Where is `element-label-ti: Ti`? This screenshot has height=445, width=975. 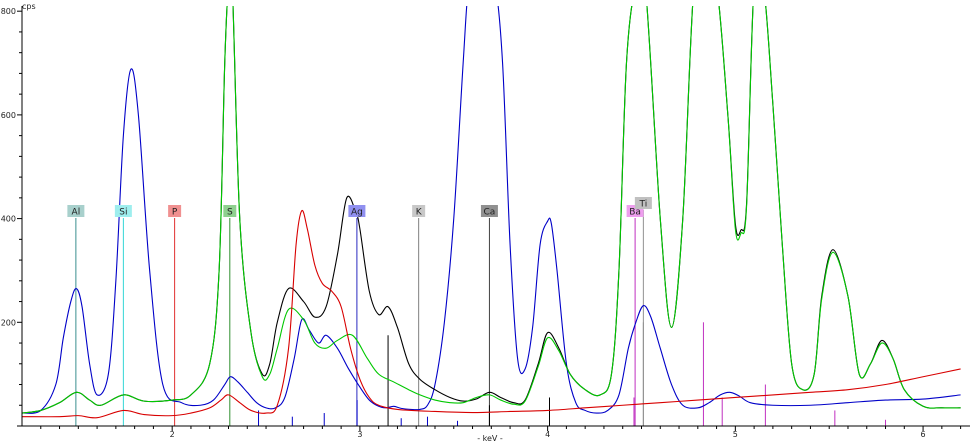 element-label-ti: Ti is located at coordinates (643, 203).